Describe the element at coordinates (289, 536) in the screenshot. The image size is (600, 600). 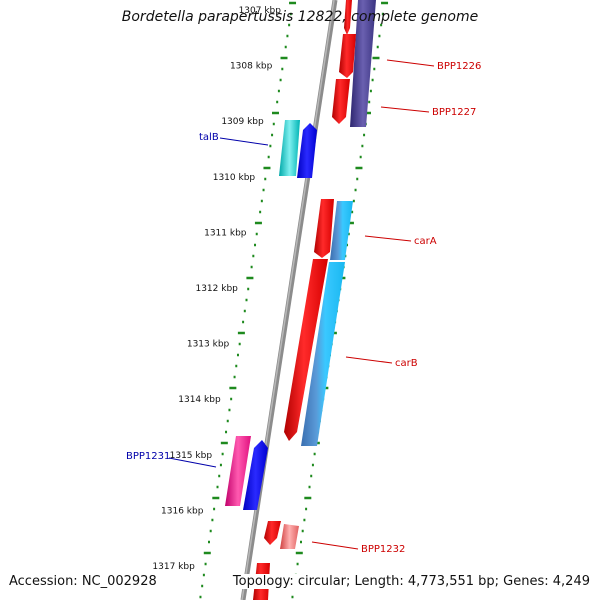
I see `gene-arrow-bpp1232` at that location.